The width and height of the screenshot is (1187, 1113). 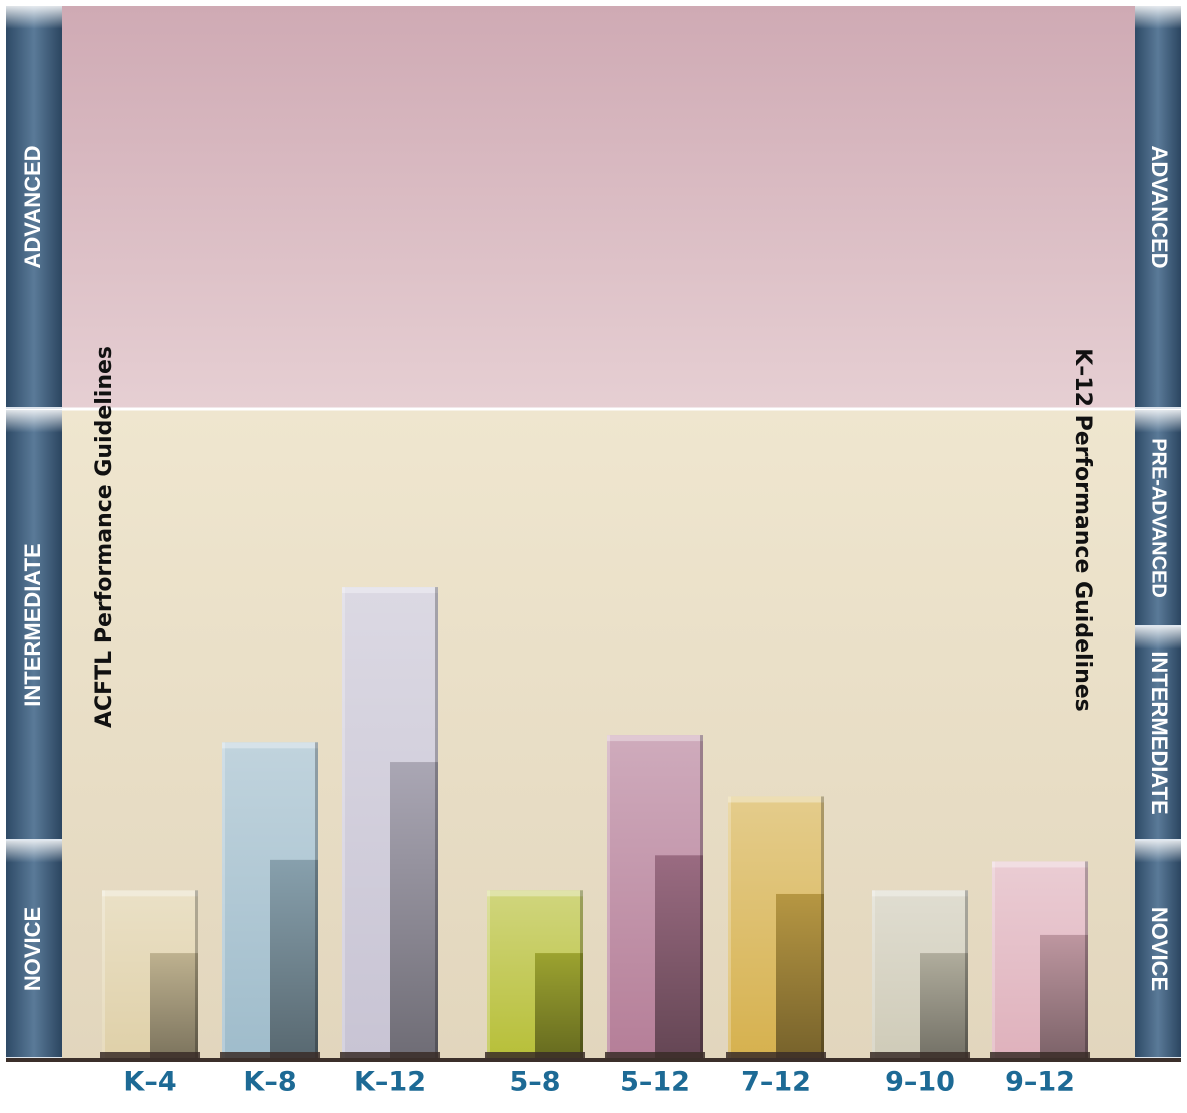 I want to click on left-strip-label: INTERMEDIATE, so click(x=32, y=624).